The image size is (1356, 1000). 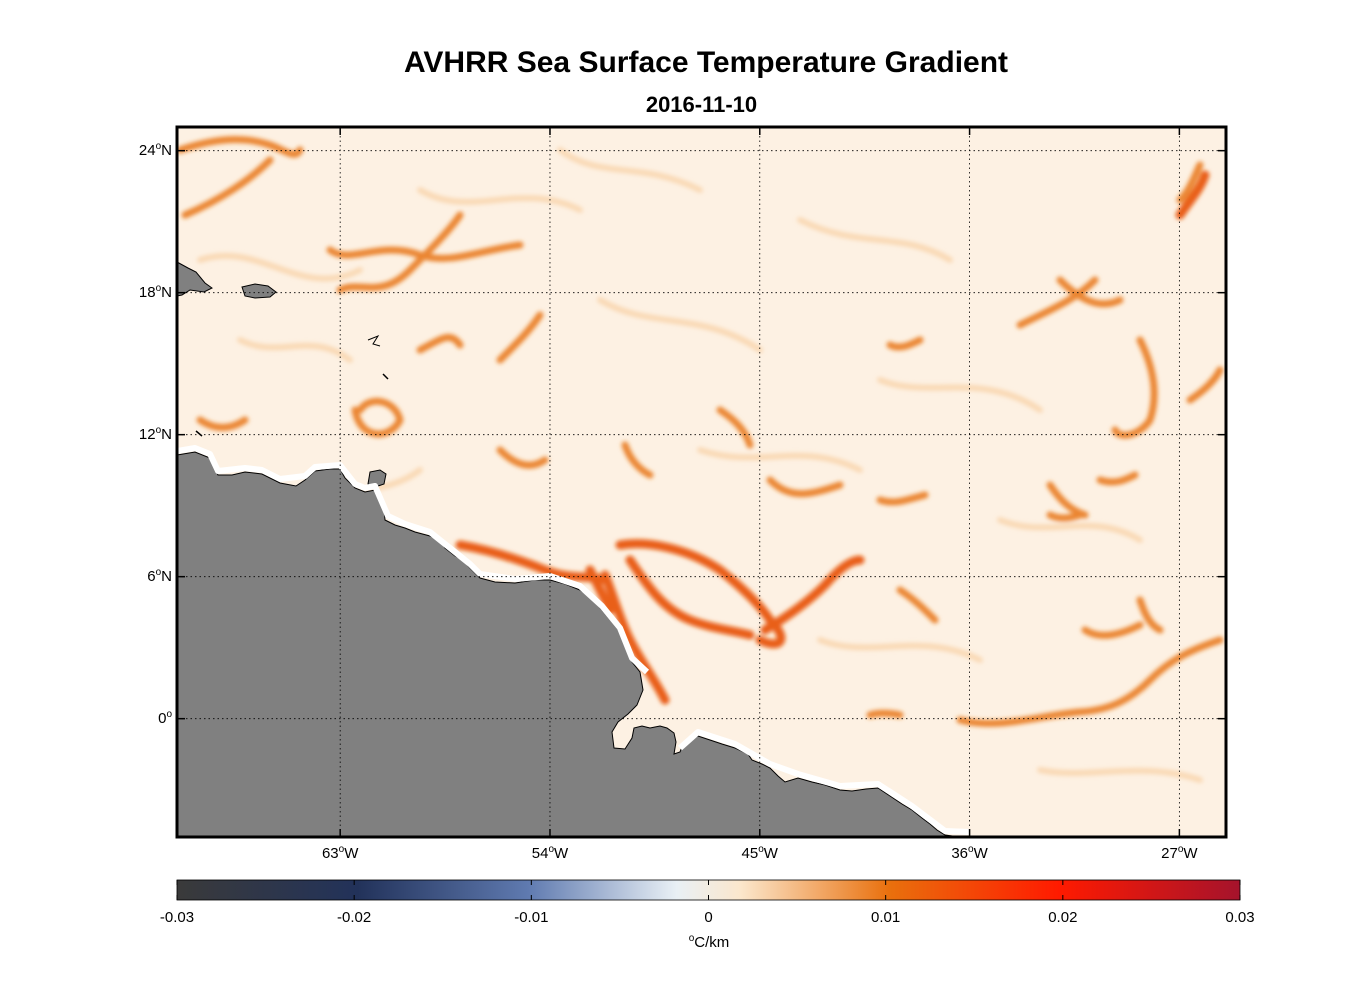 I want to click on colorbar-tick-label: -0.03, so click(x=177, y=917).